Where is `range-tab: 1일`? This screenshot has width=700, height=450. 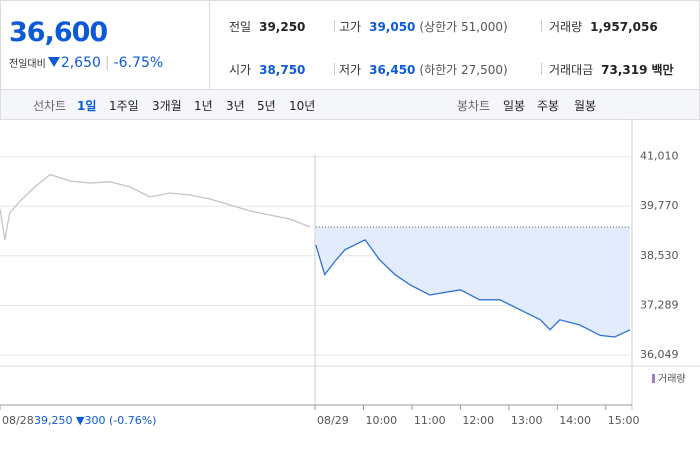
range-tab: 1일 is located at coordinates (87, 106).